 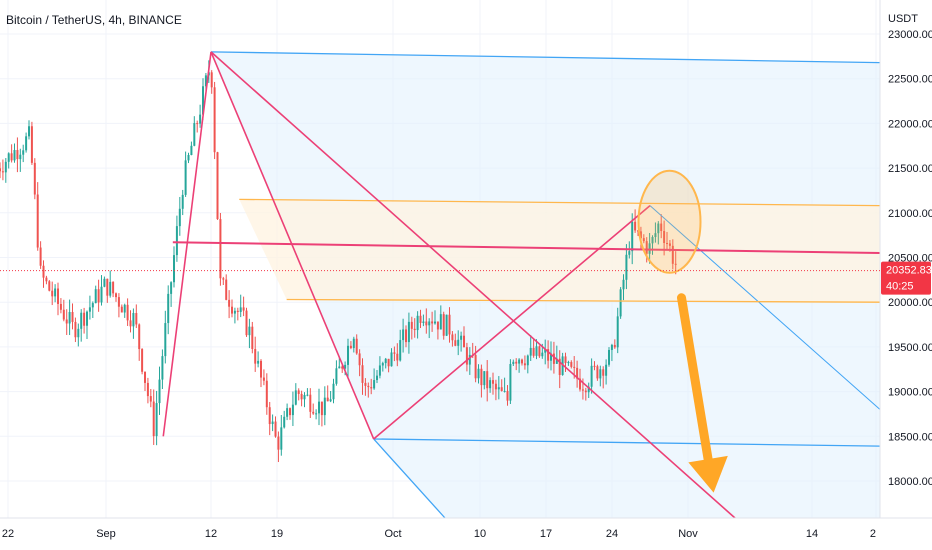 What do you see at coordinates (545, 57) in the screenshot?
I see `pitchfork-top-line` at bounding box center [545, 57].